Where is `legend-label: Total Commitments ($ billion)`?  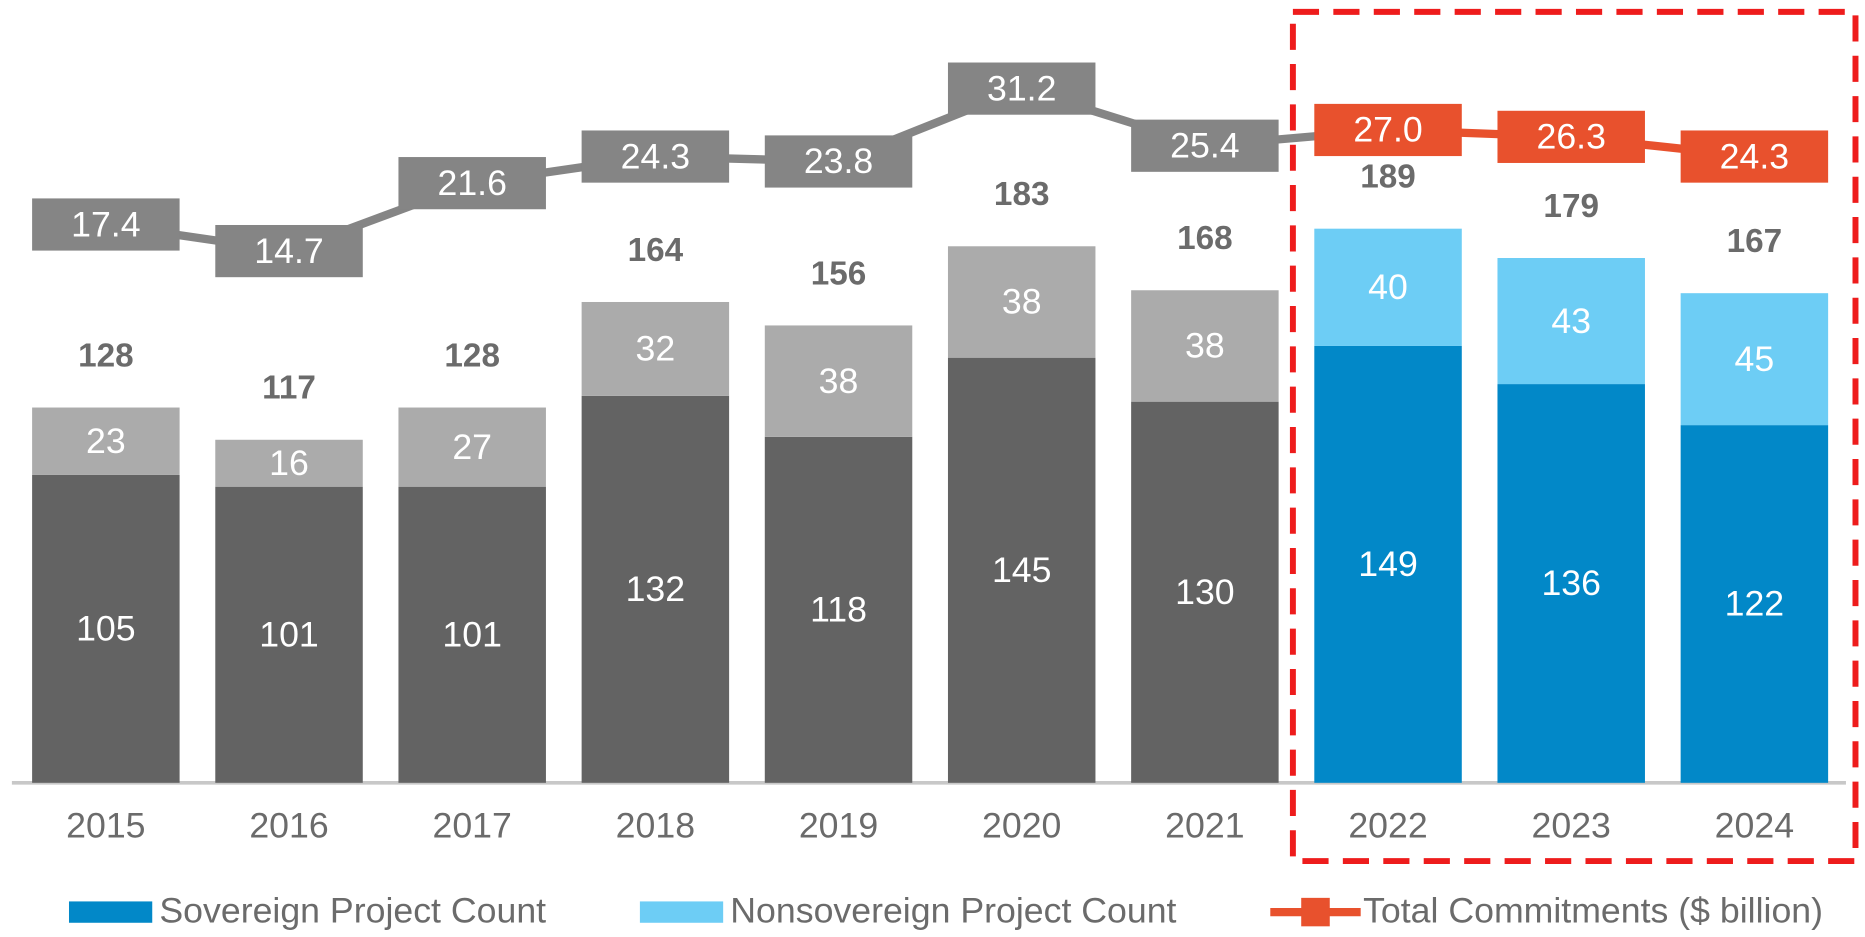 legend-label: Total Commitments ($ billion) is located at coordinates (1593, 911).